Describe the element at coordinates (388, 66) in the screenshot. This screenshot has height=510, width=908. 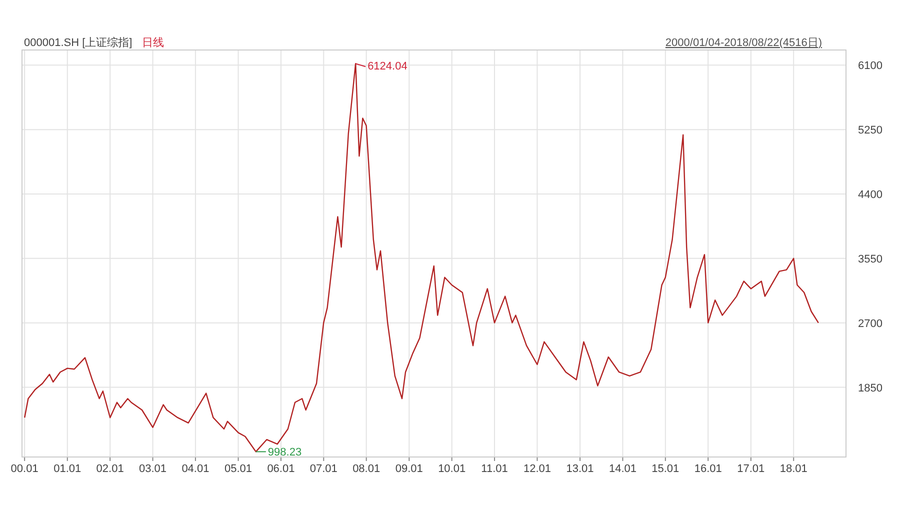
I see `annotation: 6124.04` at that location.